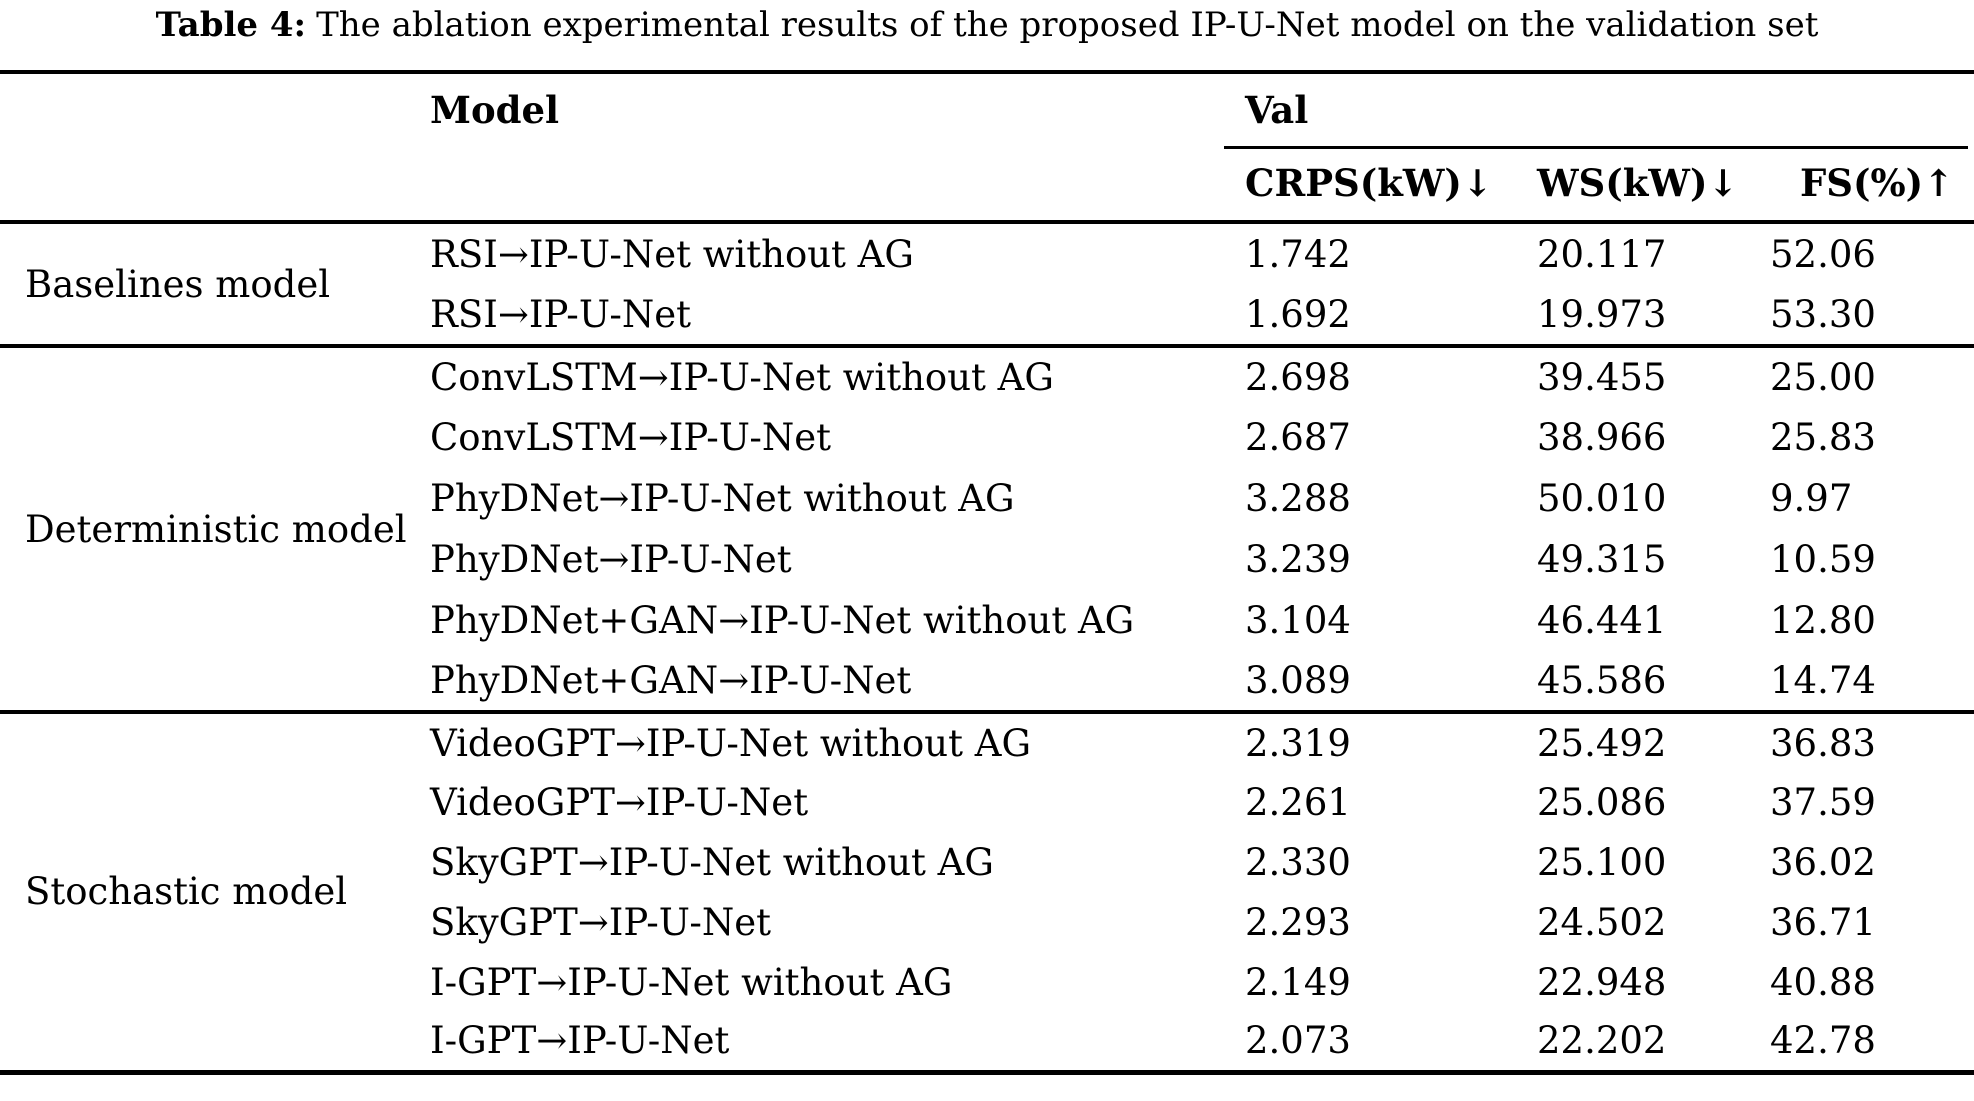  I want to click on column-header-fs: FS(%)↑, so click(1877, 183).